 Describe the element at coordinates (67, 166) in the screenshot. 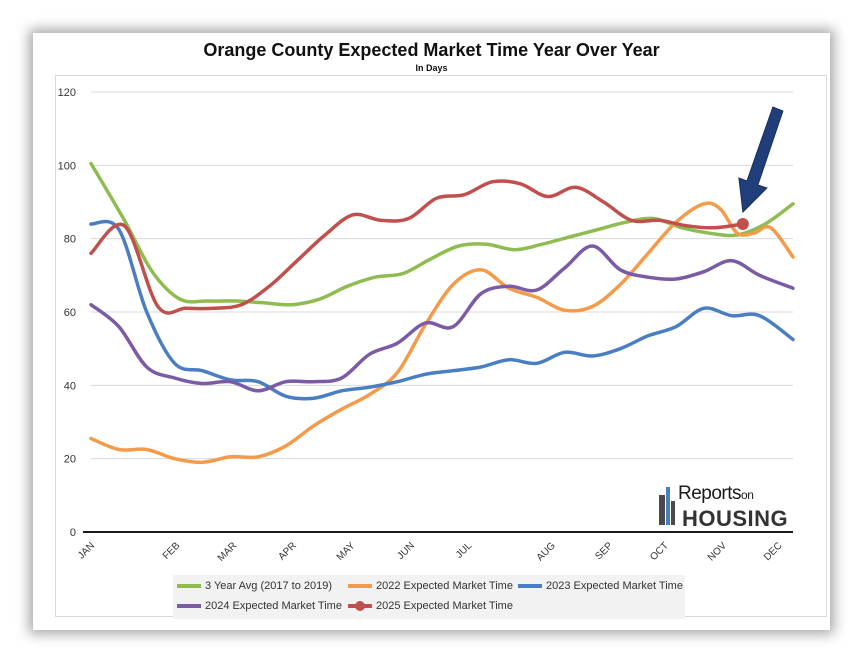

I see `y-tick-label-100: 100` at that location.